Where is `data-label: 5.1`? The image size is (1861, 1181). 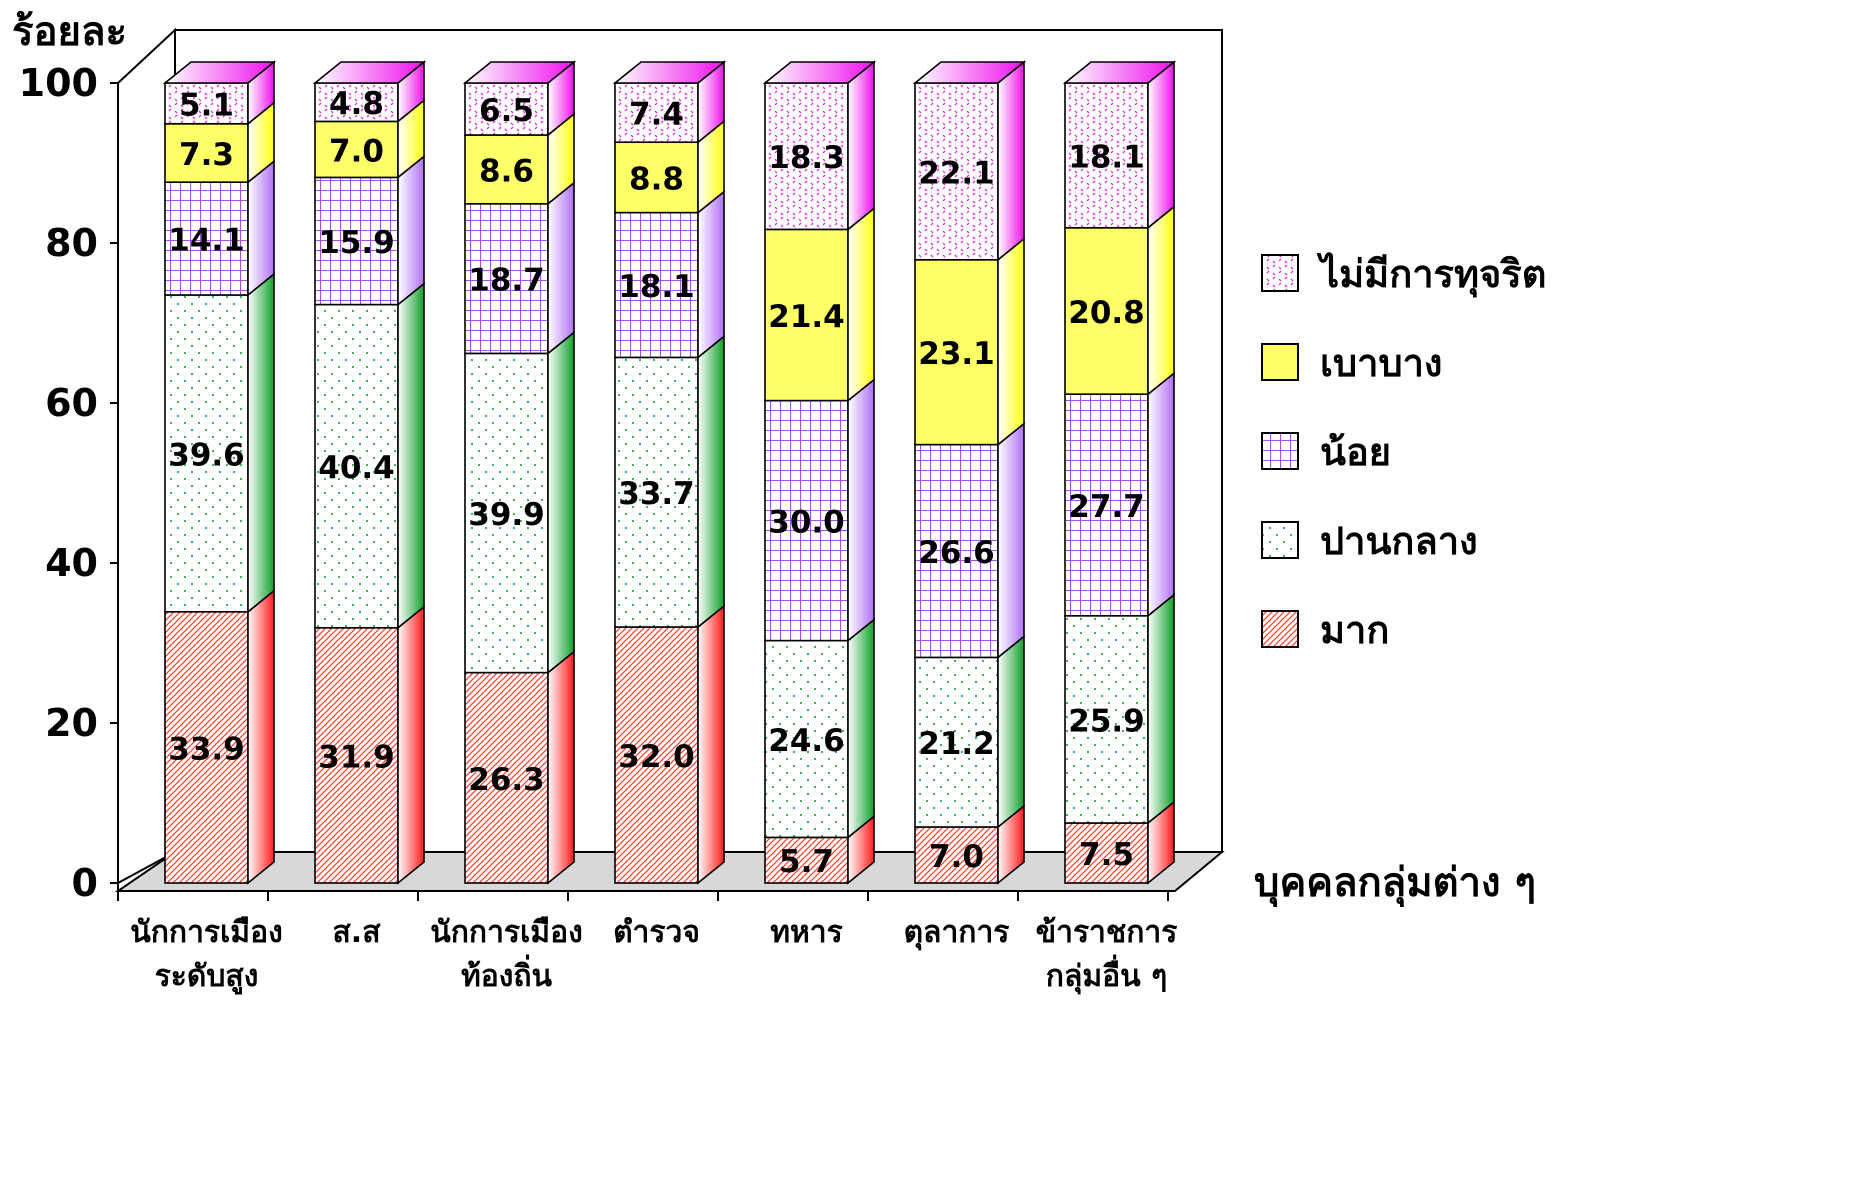 data-label: 5.1 is located at coordinates (206, 105).